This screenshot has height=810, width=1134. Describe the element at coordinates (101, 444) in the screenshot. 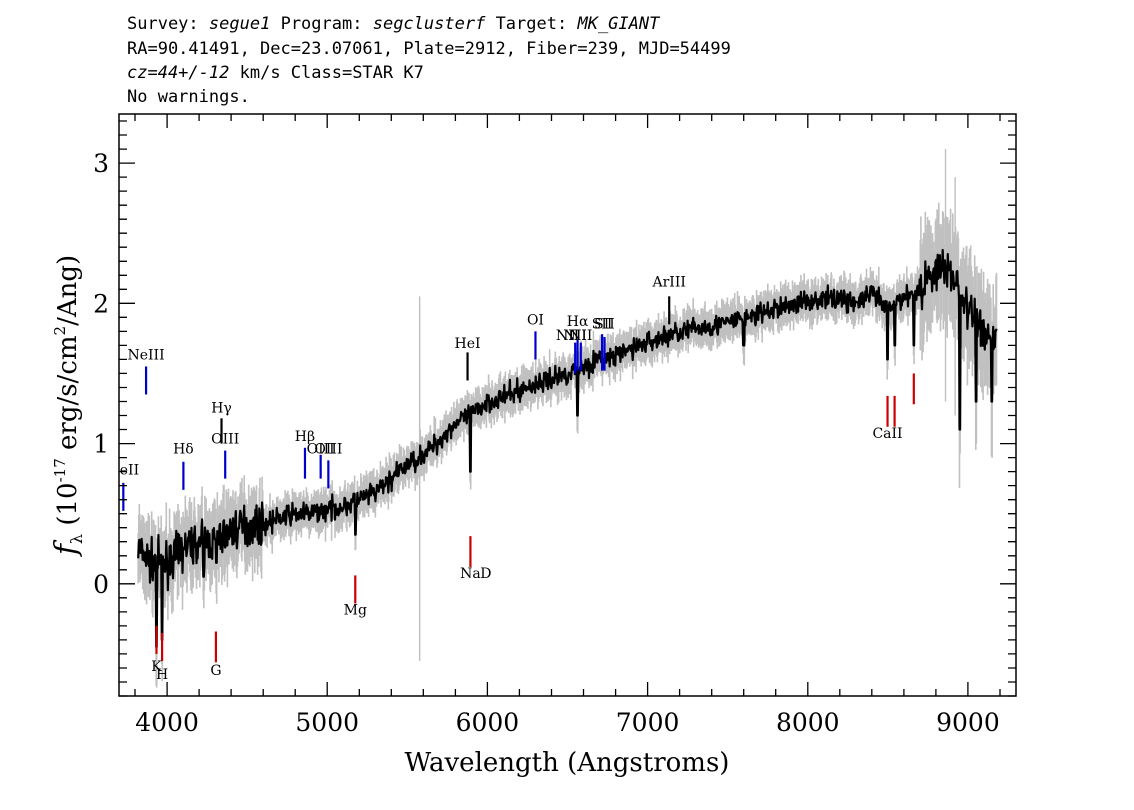

I see `y-tick-label-1: 1` at that location.